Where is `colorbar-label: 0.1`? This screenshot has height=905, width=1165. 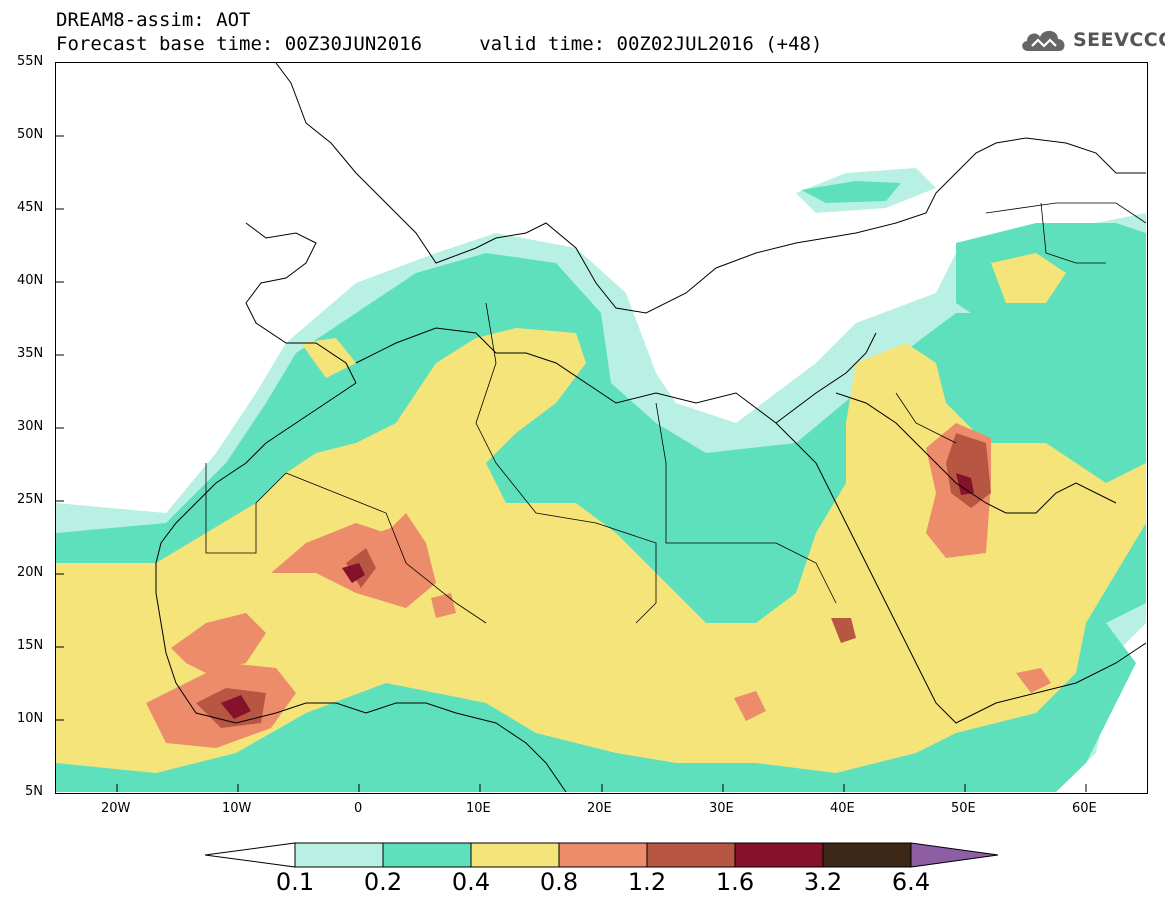 colorbar-label: 0.1 is located at coordinates (295, 882).